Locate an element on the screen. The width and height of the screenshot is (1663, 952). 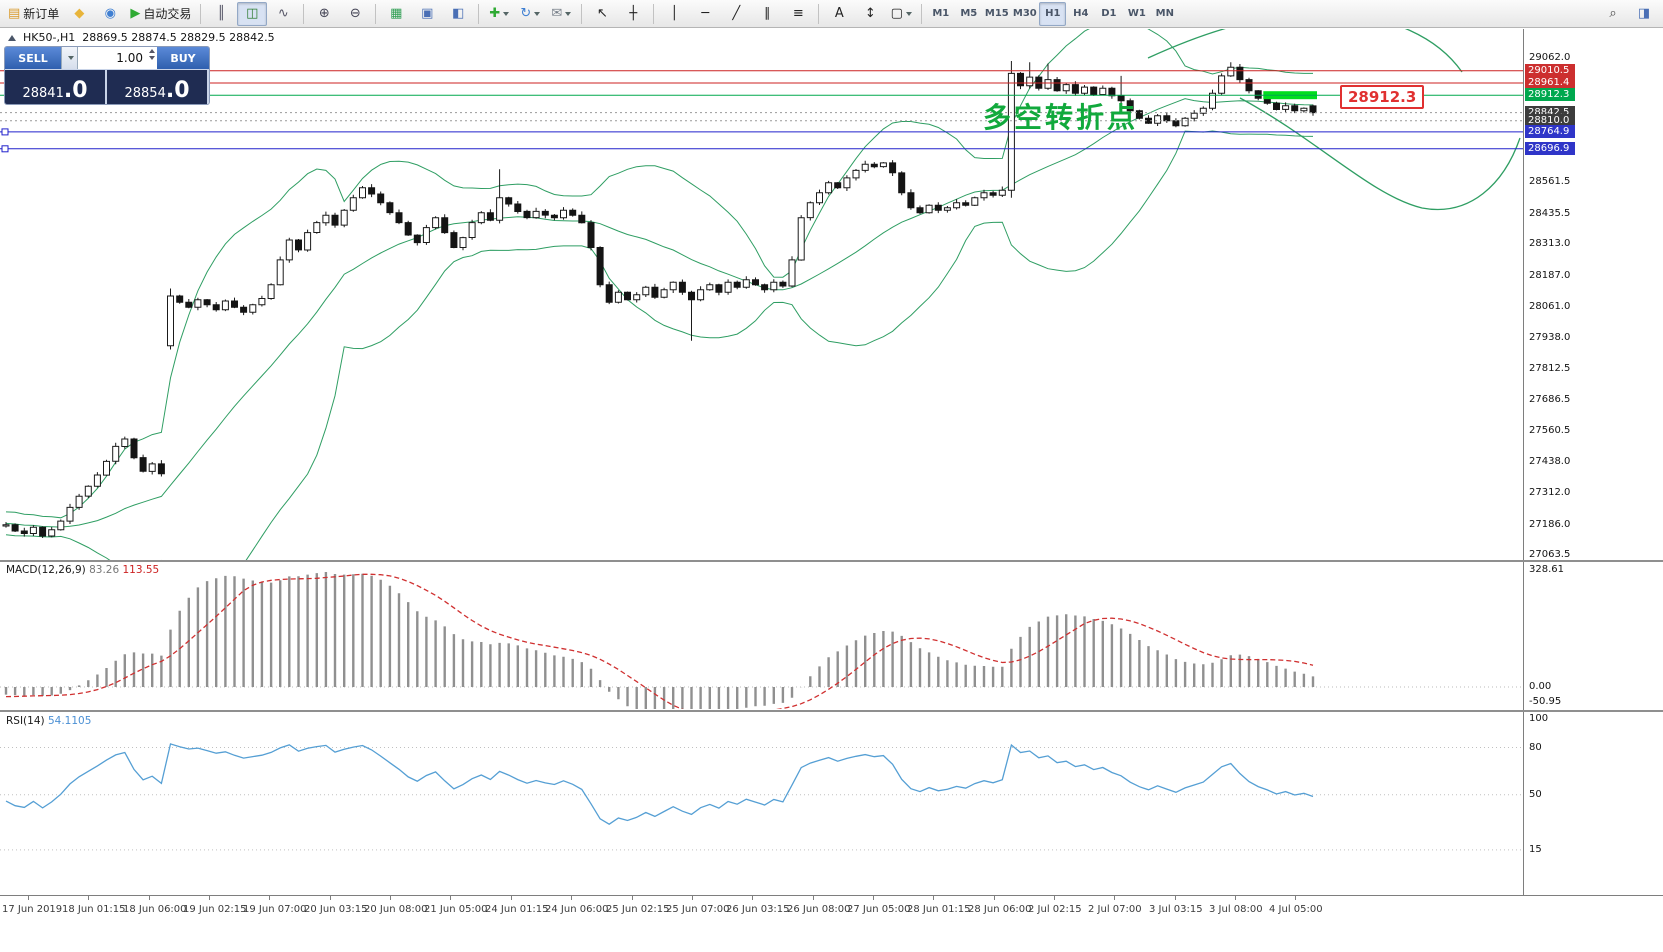
templates-button: ✉ is located at coordinates (561, 14).